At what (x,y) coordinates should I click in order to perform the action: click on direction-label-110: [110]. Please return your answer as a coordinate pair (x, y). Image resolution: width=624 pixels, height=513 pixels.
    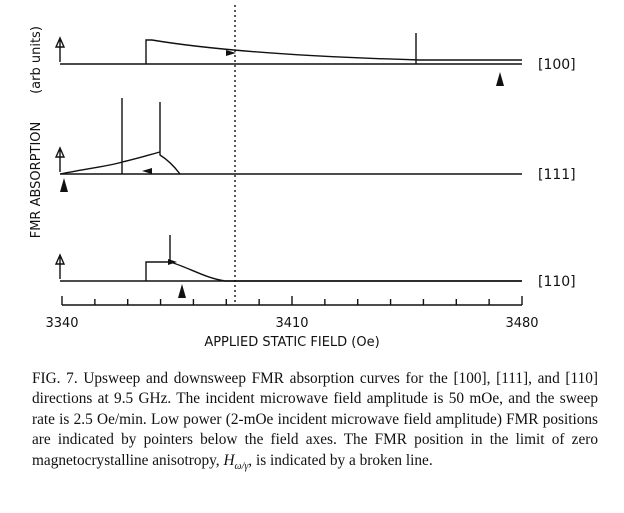
    Looking at the image, I should click on (557, 282).